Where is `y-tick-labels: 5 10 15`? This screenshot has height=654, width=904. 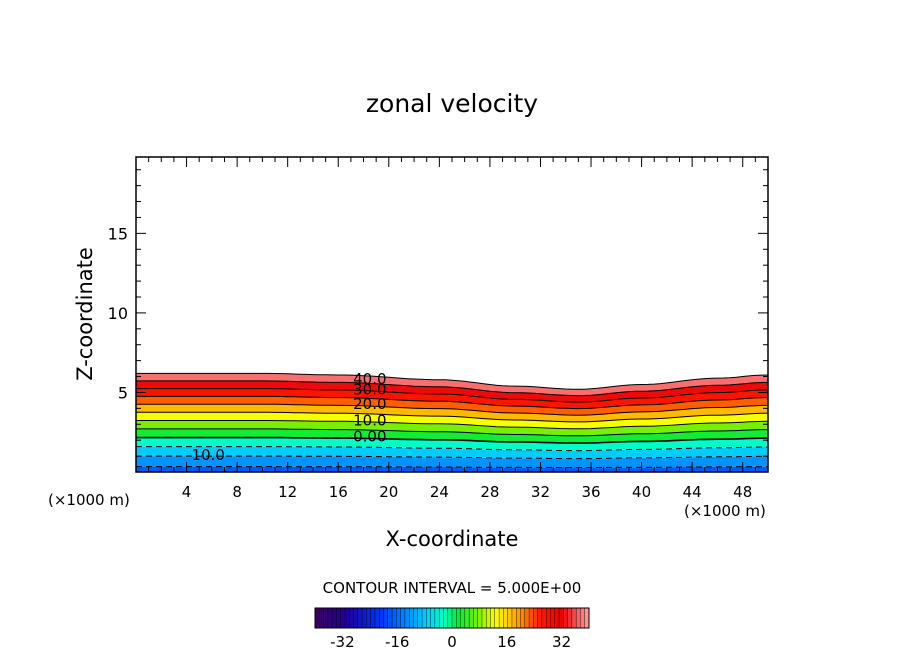 y-tick-labels: 5 10 15 is located at coordinates (118, 313).